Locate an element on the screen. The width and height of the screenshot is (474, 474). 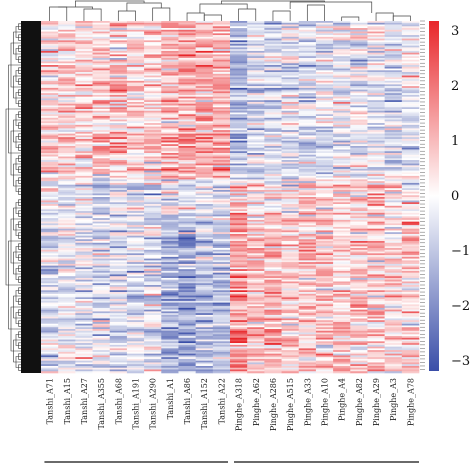
color-scale-bar is located at coordinates (434, 196).